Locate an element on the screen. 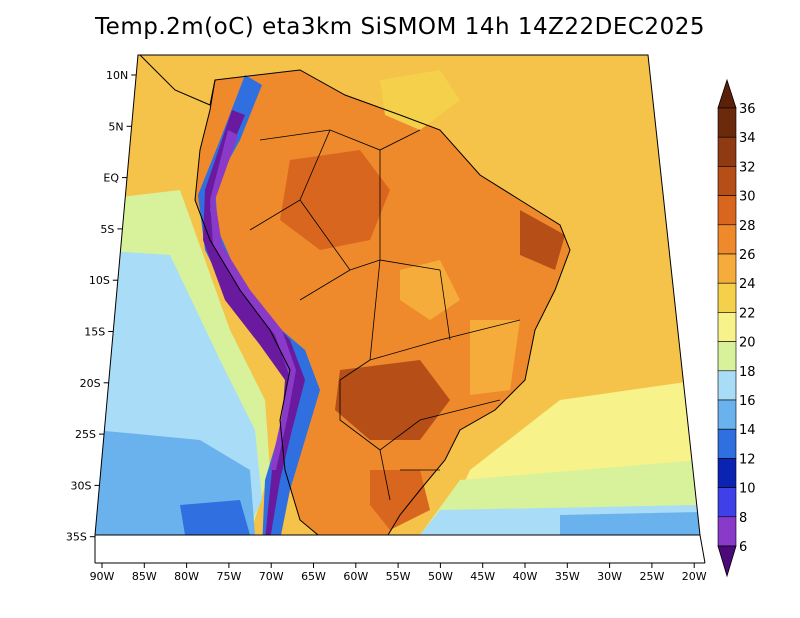  colorbar-label: 18 is located at coordinates (747, 372).